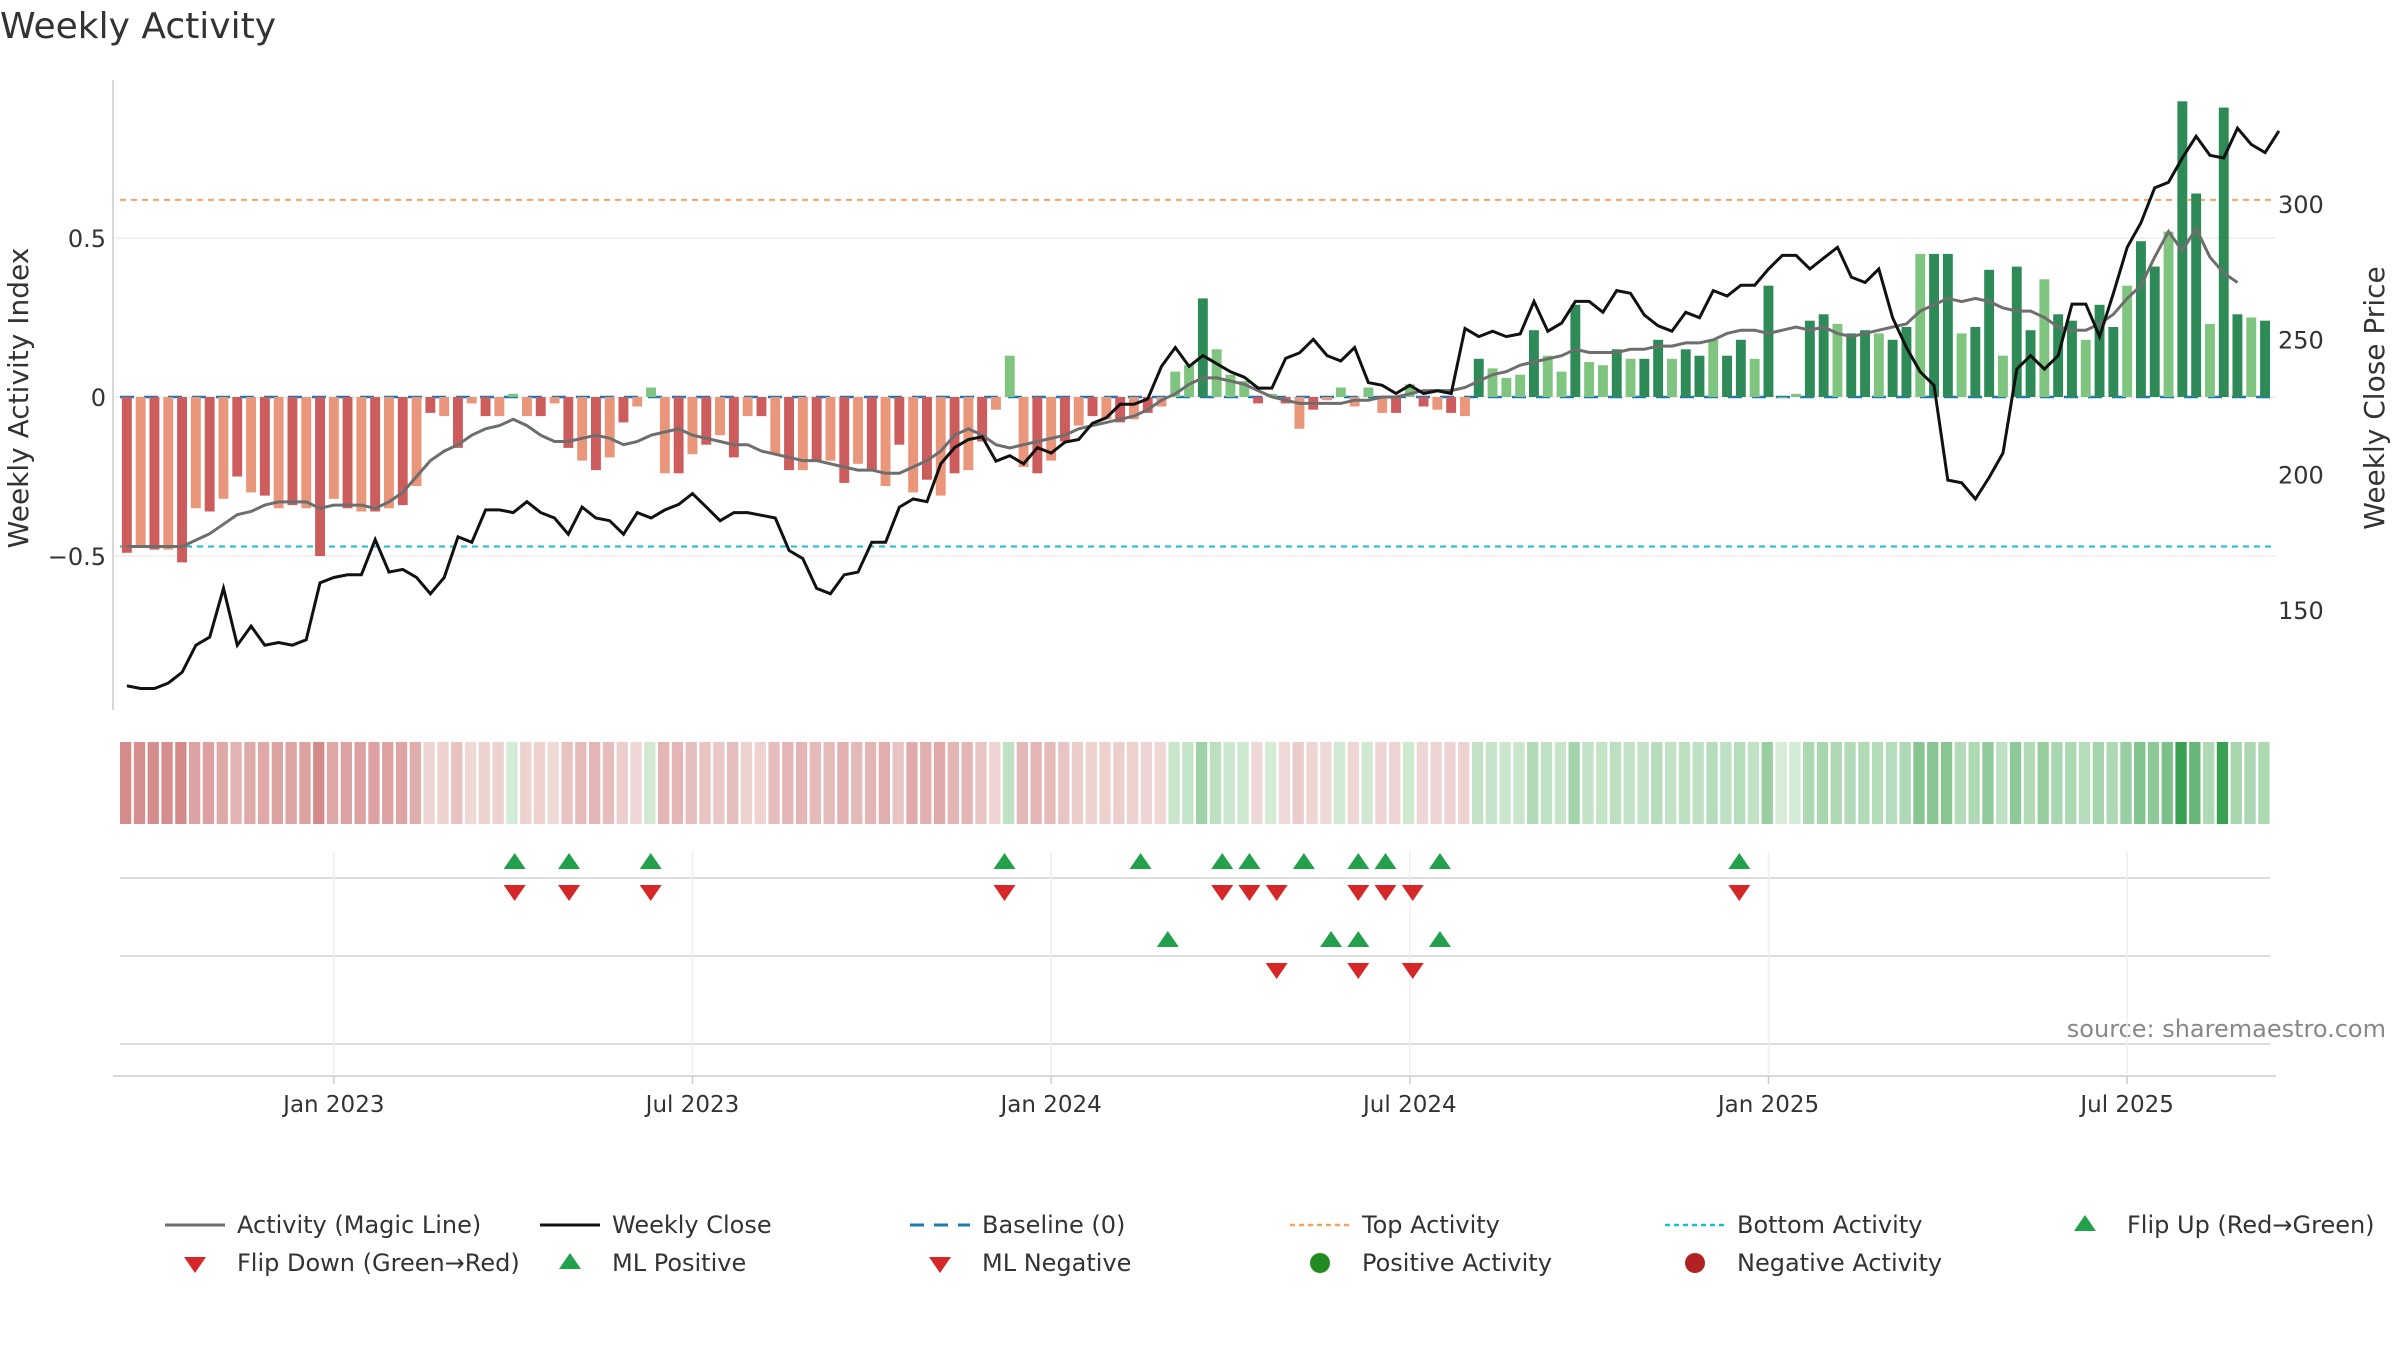  Describe the element at coordinates (1767, 1105) in the screenshot. I see `x-tick-label: Jan 2025` at that location.